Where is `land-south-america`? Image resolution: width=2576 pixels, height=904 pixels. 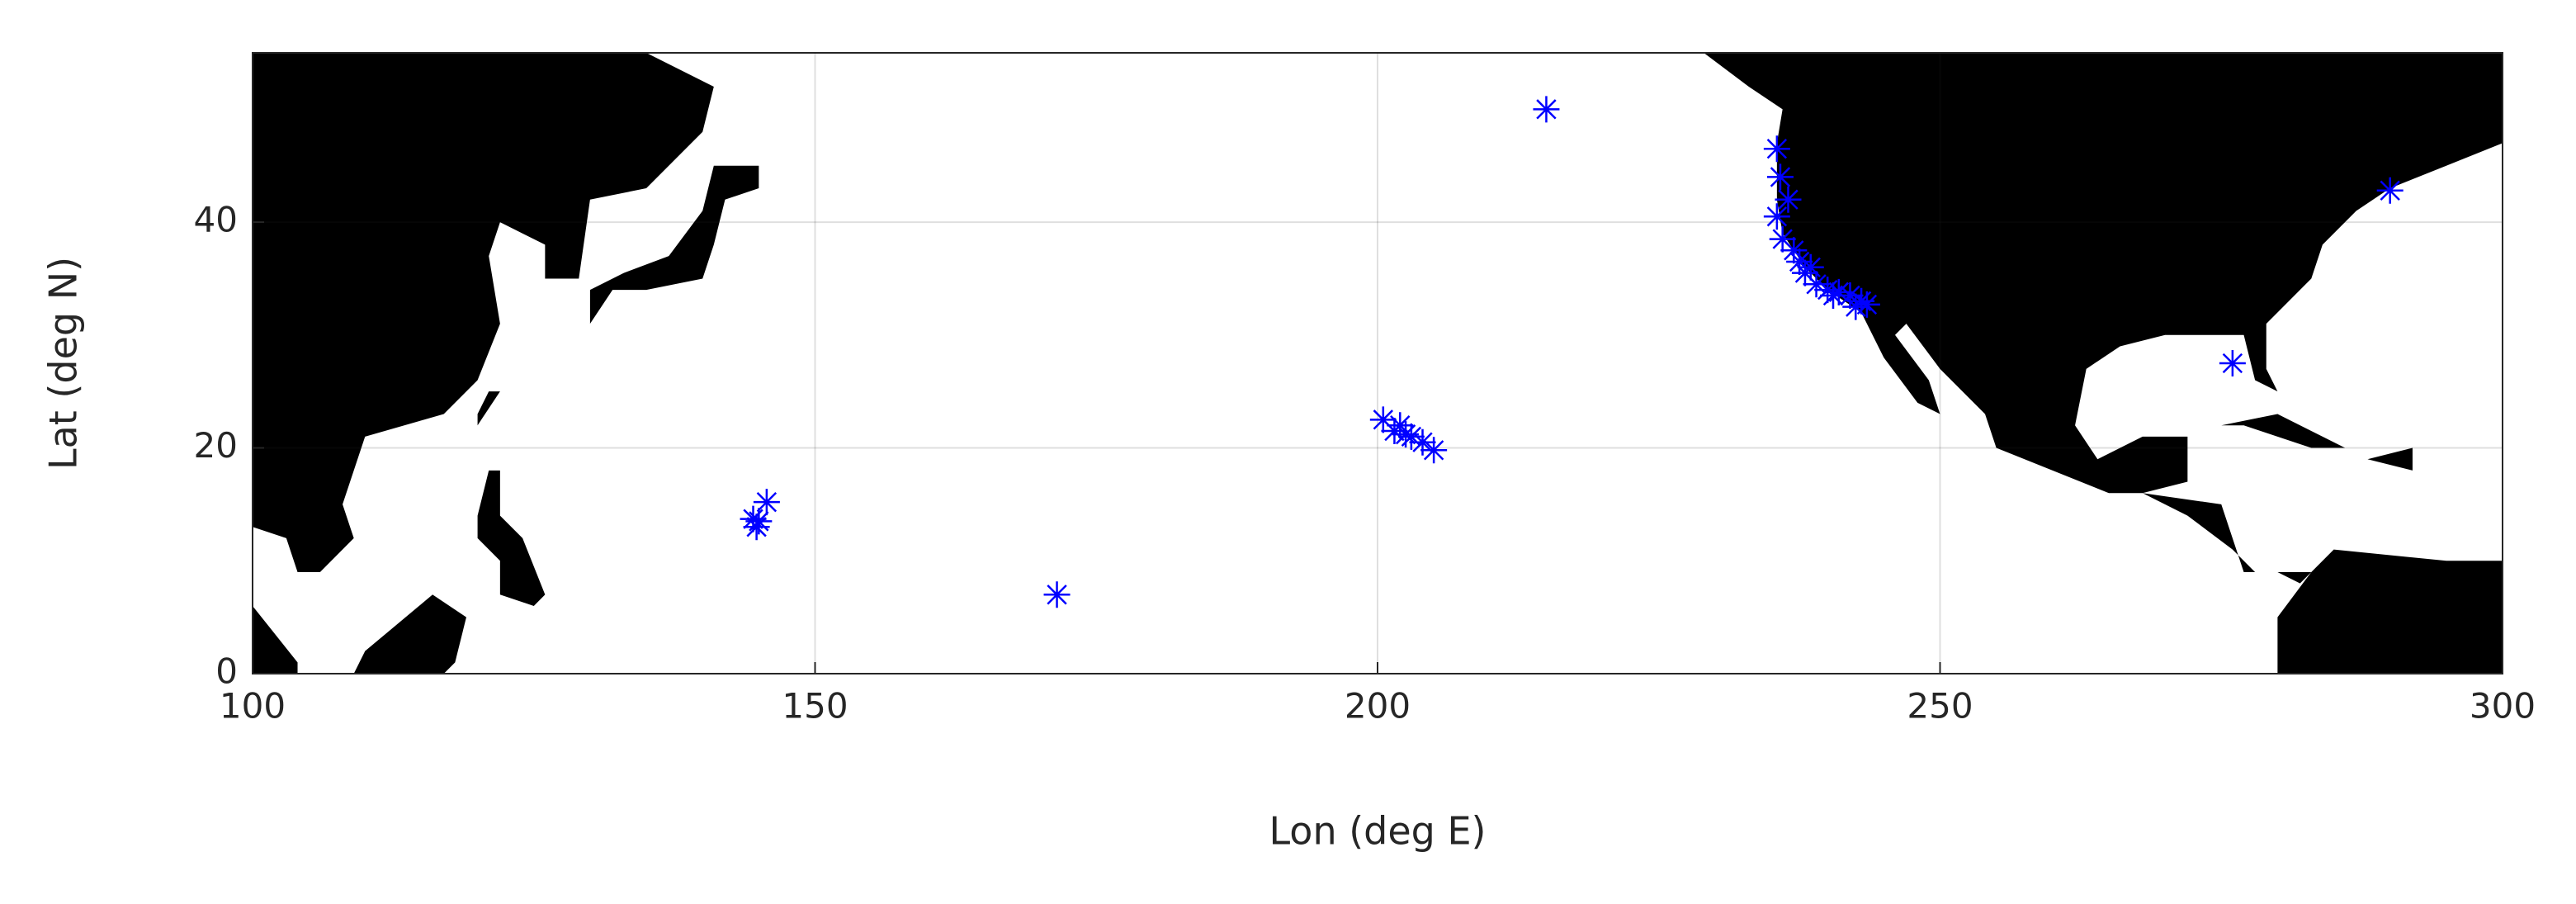
land-south-america is located at coordinates (2390, 611).